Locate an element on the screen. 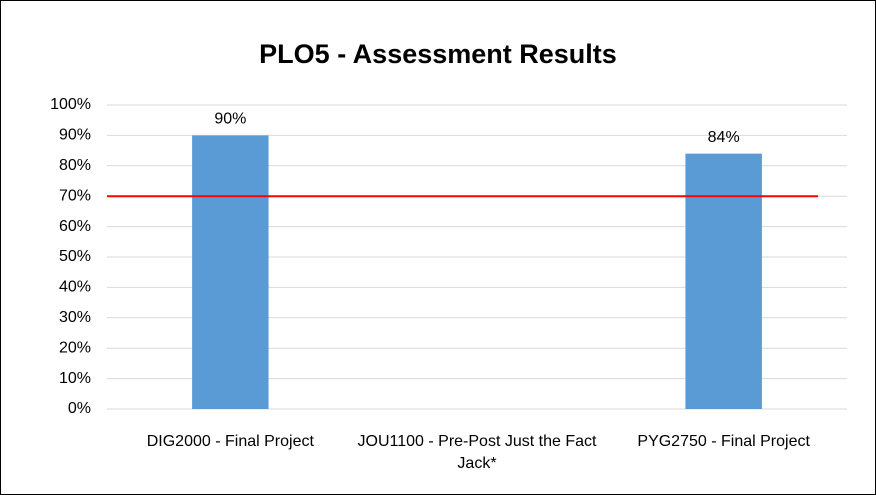  y-tick-label: 80% is located at coordinates (75, 165).